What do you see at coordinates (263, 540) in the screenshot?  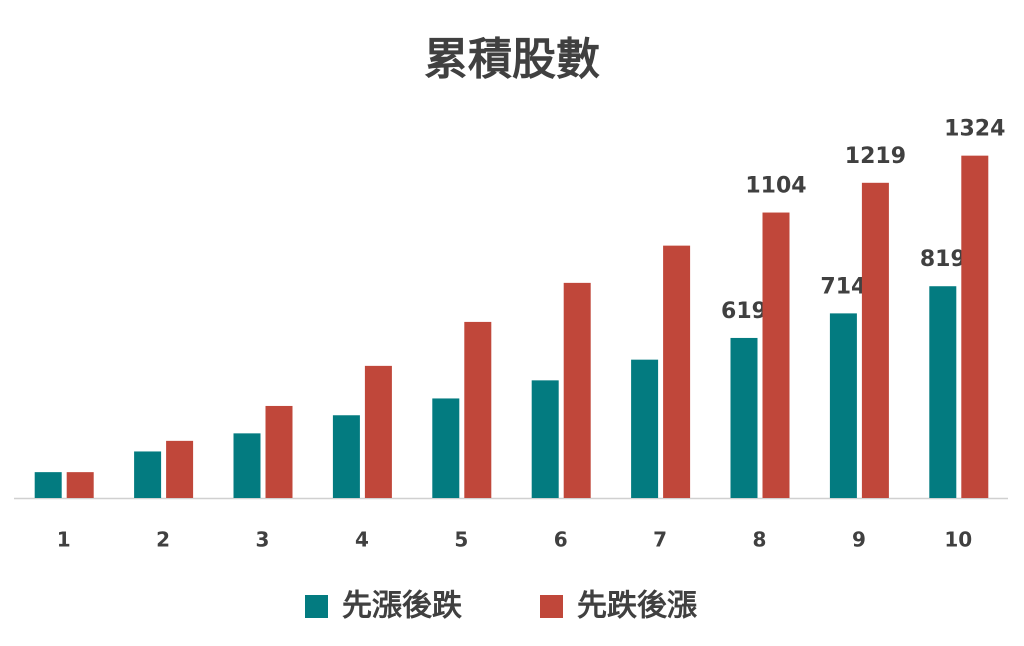 I see `x-tick-label: 3` at bounding box center [263, 540].